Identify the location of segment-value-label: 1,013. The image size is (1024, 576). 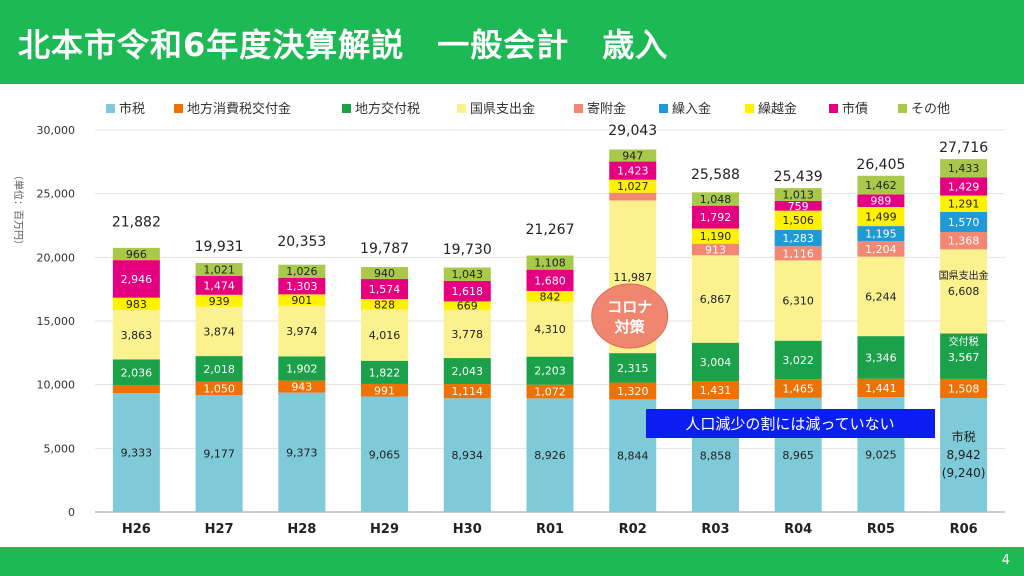
(798, 195).